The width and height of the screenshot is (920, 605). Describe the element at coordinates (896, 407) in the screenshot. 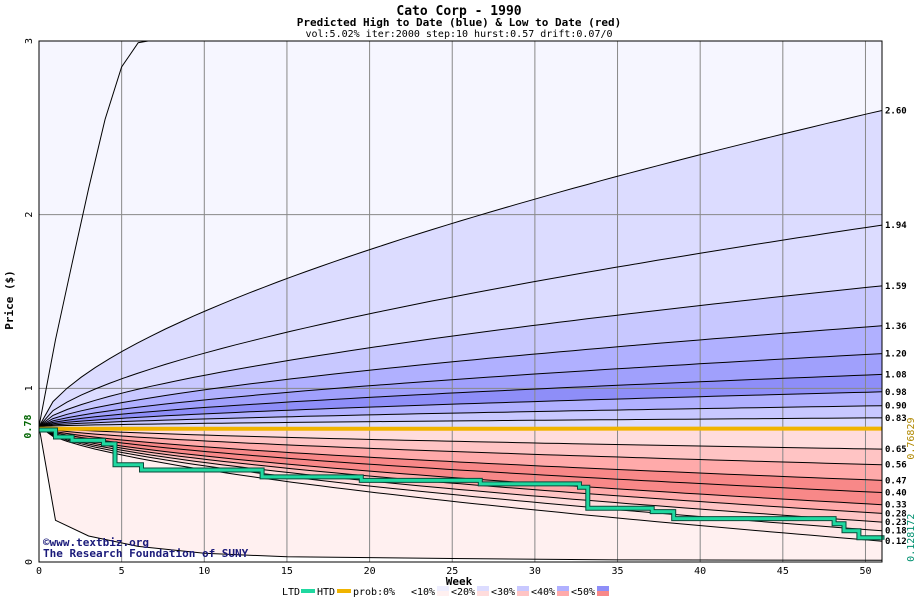

I see `high-quantile-end-label: 0.90` at that location.